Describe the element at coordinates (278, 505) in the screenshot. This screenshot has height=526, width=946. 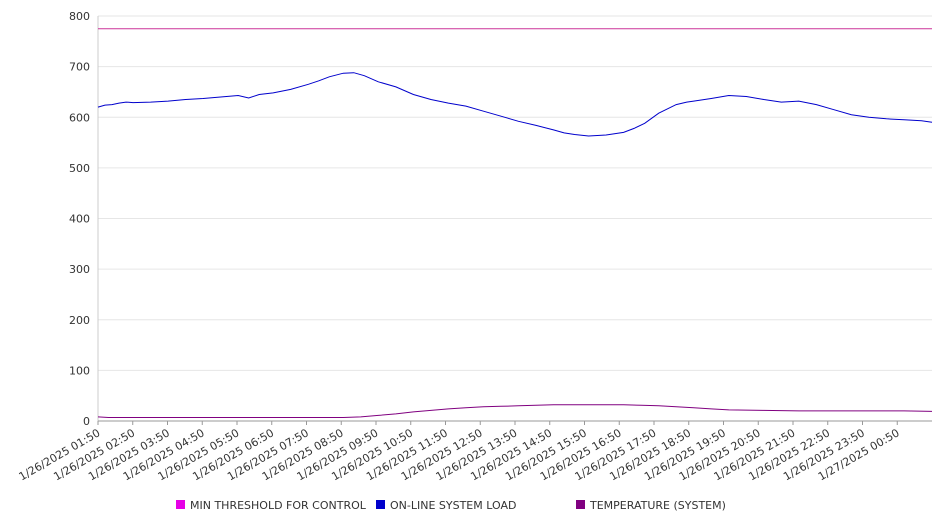
I see `legend-label: MIN THRESHOLD FOR CONTROL` at that location.